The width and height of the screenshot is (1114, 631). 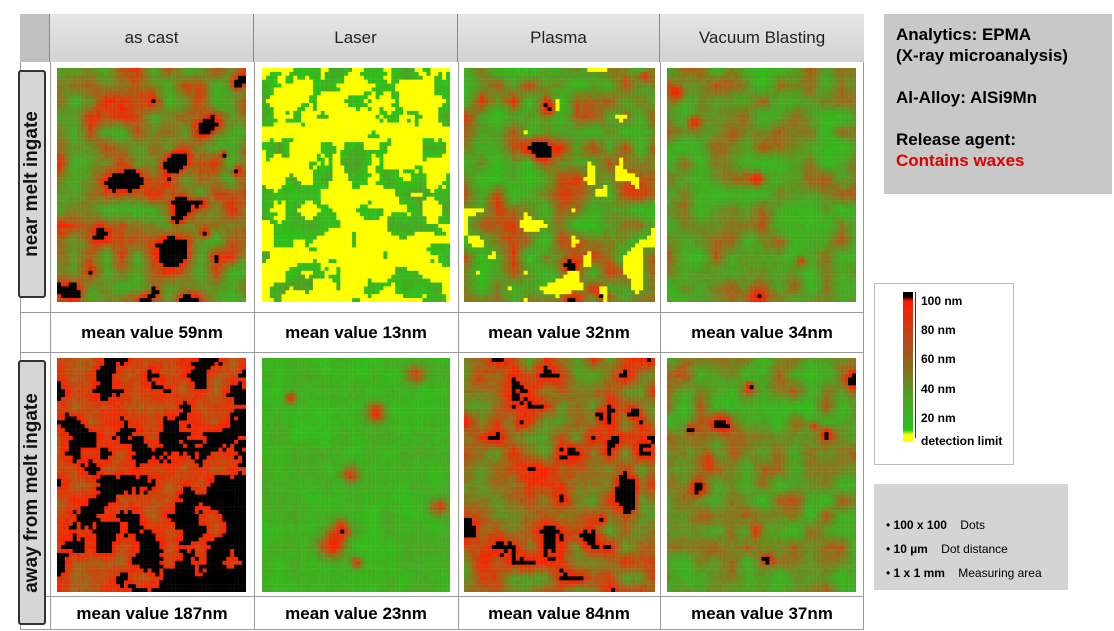 What do you see at coordinates (999, 573) in the screenshot?
I see `spec-label: Measuring area` at bounding box center [999, 573].